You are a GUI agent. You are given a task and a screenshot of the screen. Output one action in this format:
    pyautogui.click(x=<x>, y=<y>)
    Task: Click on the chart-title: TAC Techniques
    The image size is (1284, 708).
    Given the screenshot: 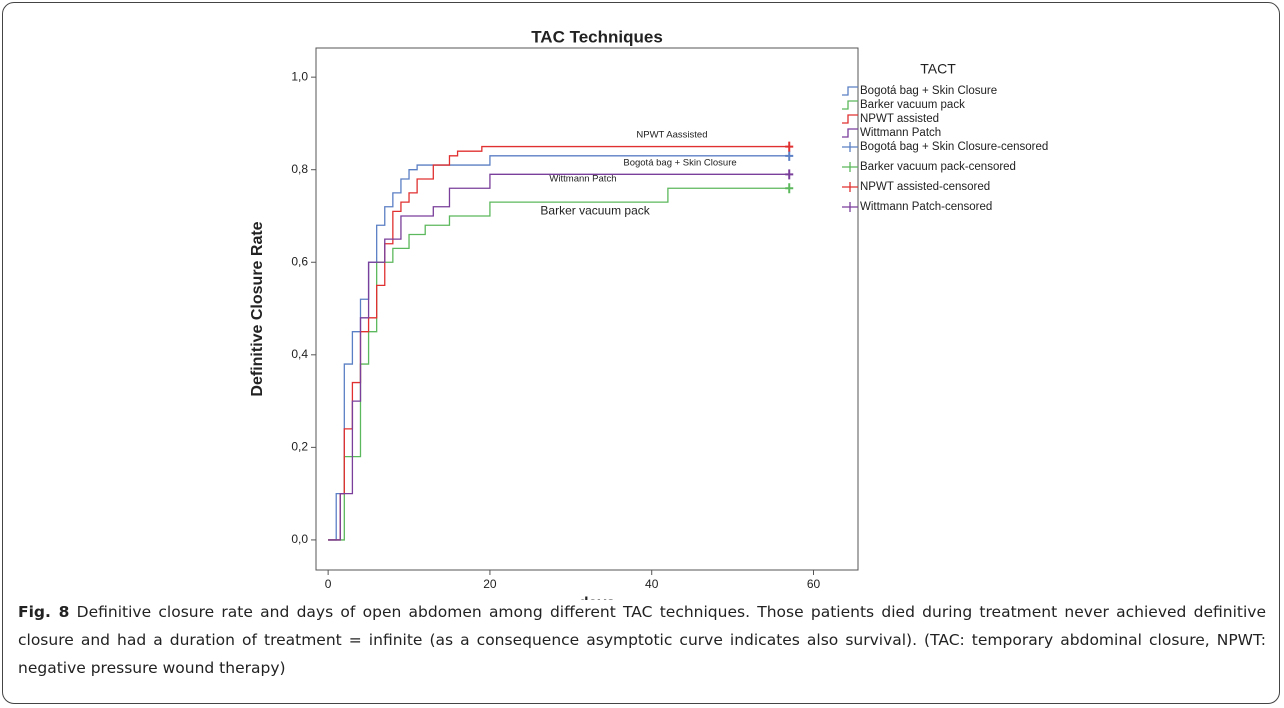 What is the action you would take?
    pyautogui.click(x=597, y=36)
    